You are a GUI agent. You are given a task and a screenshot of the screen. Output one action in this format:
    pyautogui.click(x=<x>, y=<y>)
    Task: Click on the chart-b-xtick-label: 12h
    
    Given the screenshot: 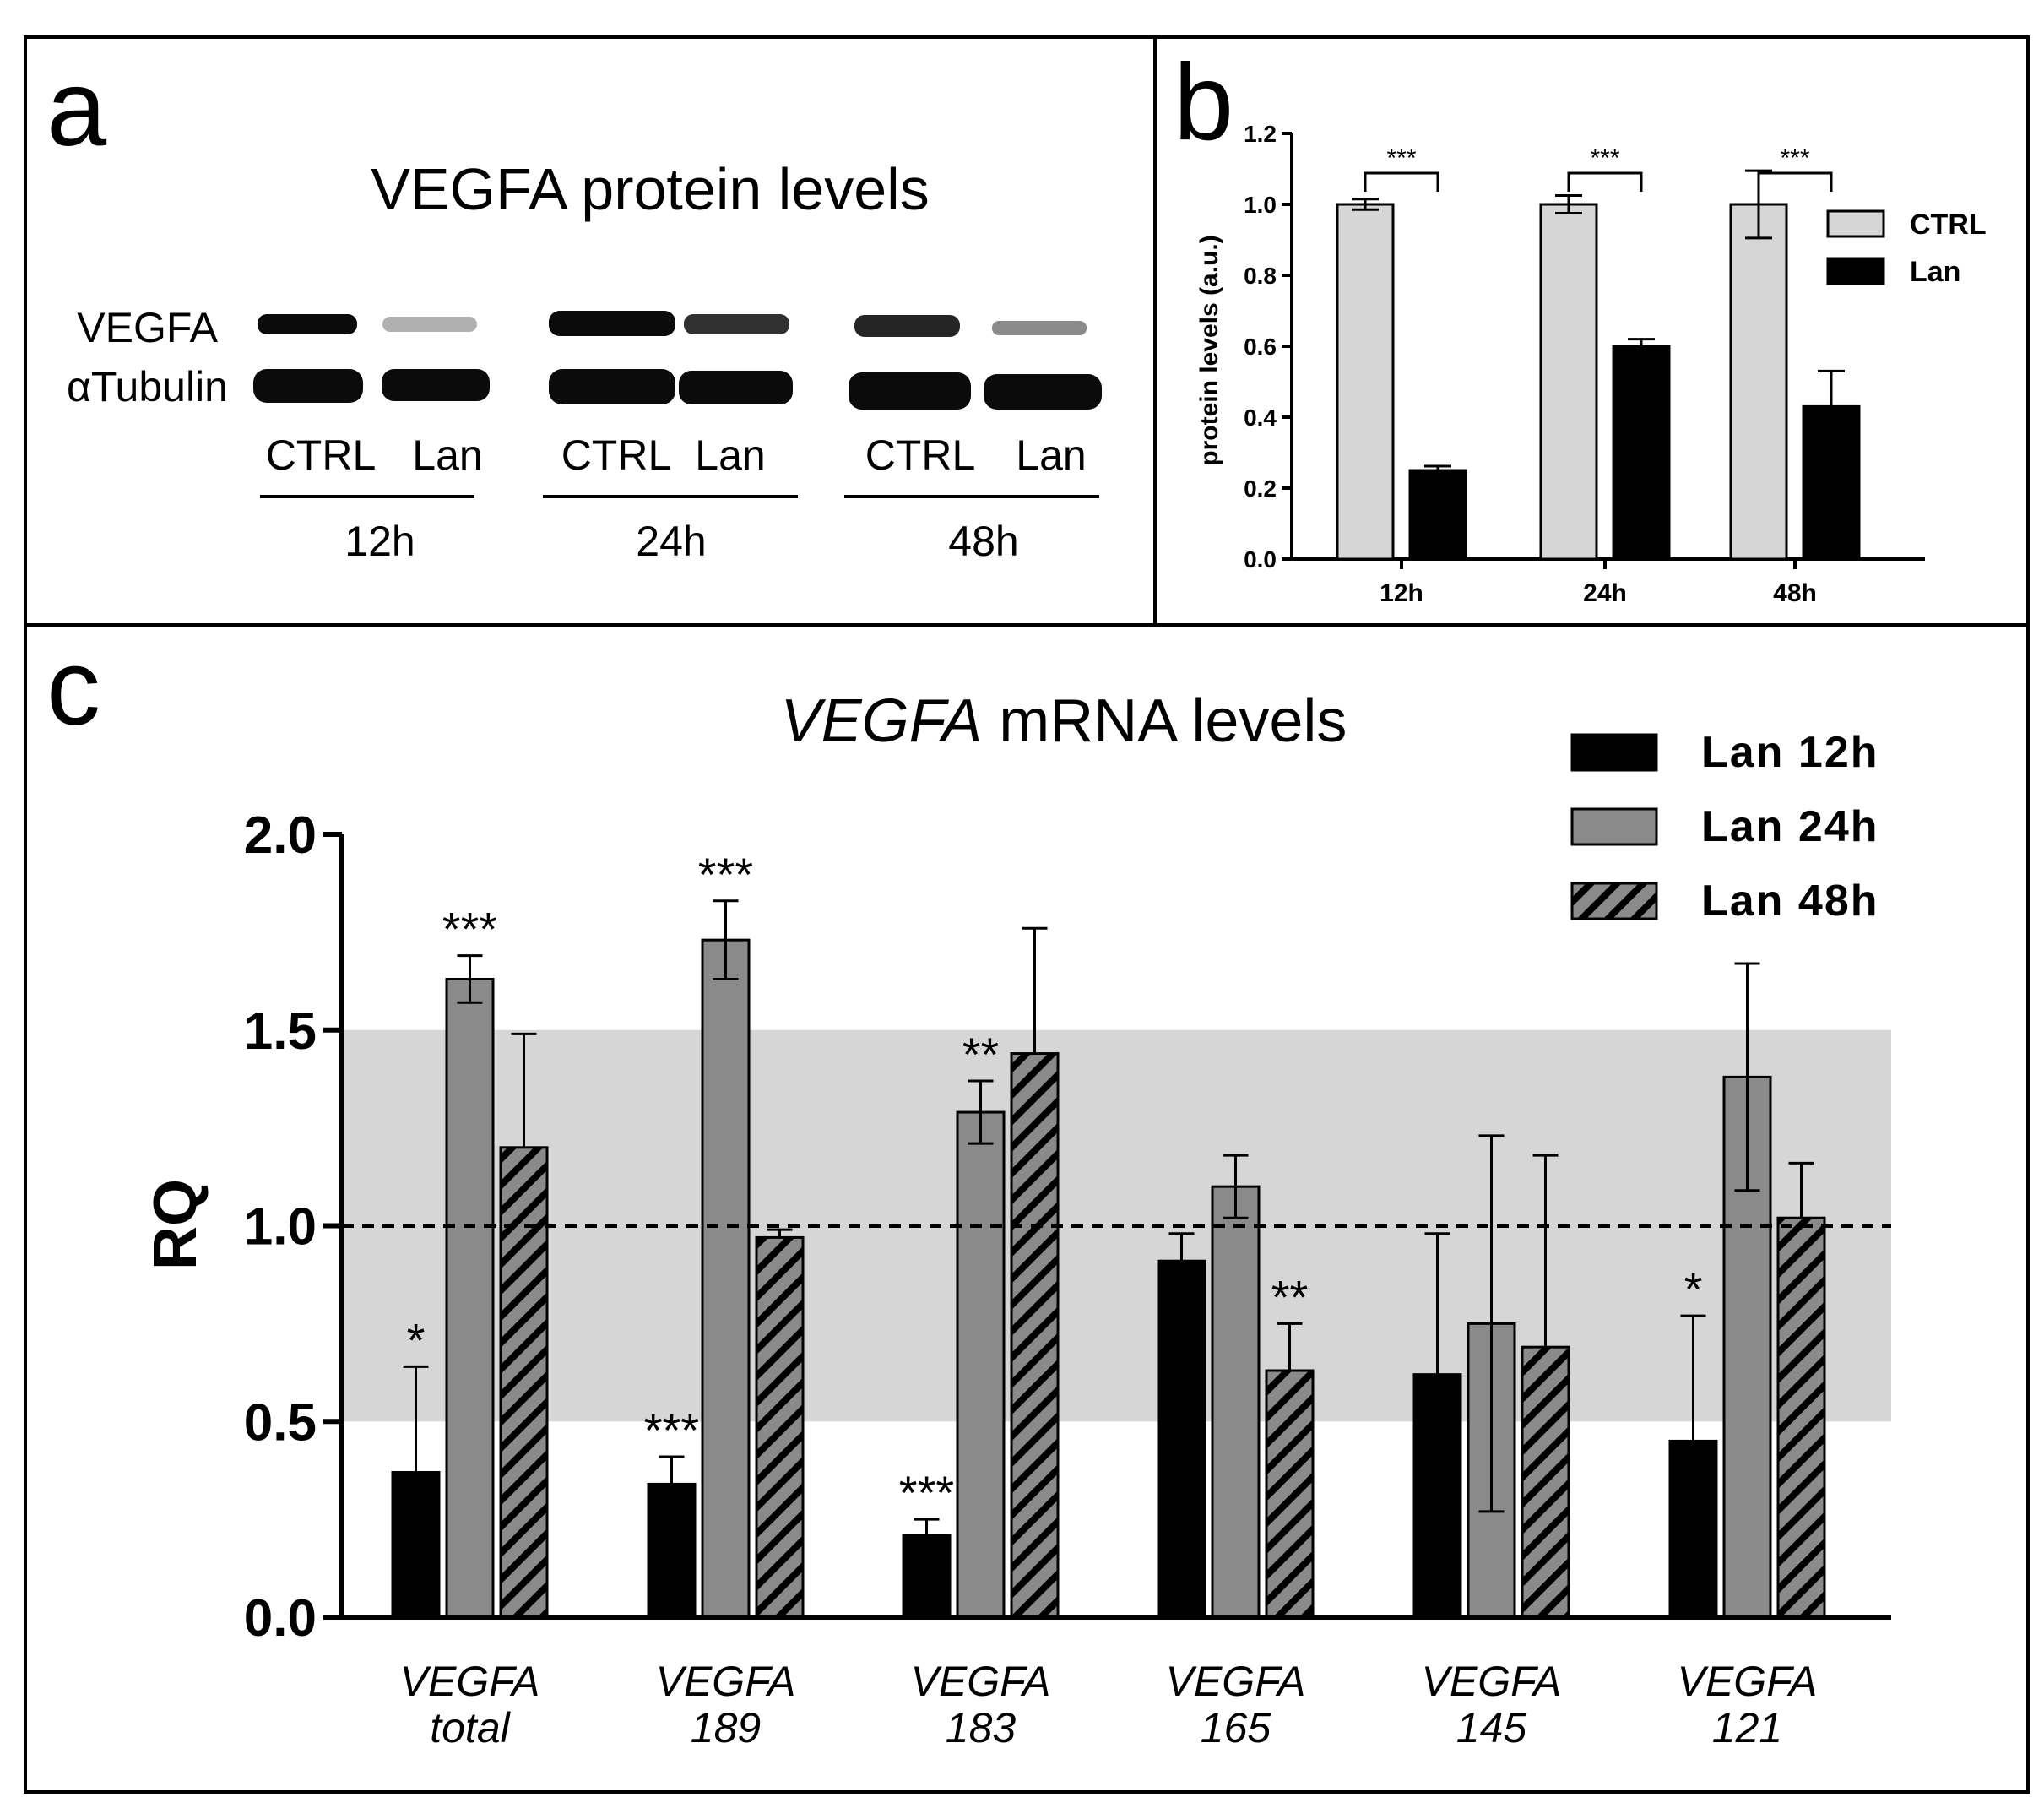 What is the action you would take?
    pyautogui.click(x=1401, y=593)
    